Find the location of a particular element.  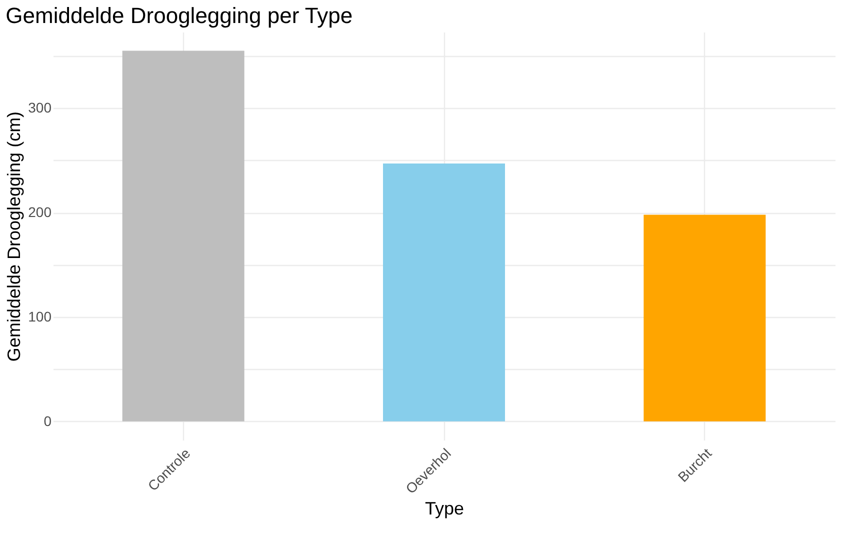

y-tick-label: 100 is located at coordinates (40, 316).